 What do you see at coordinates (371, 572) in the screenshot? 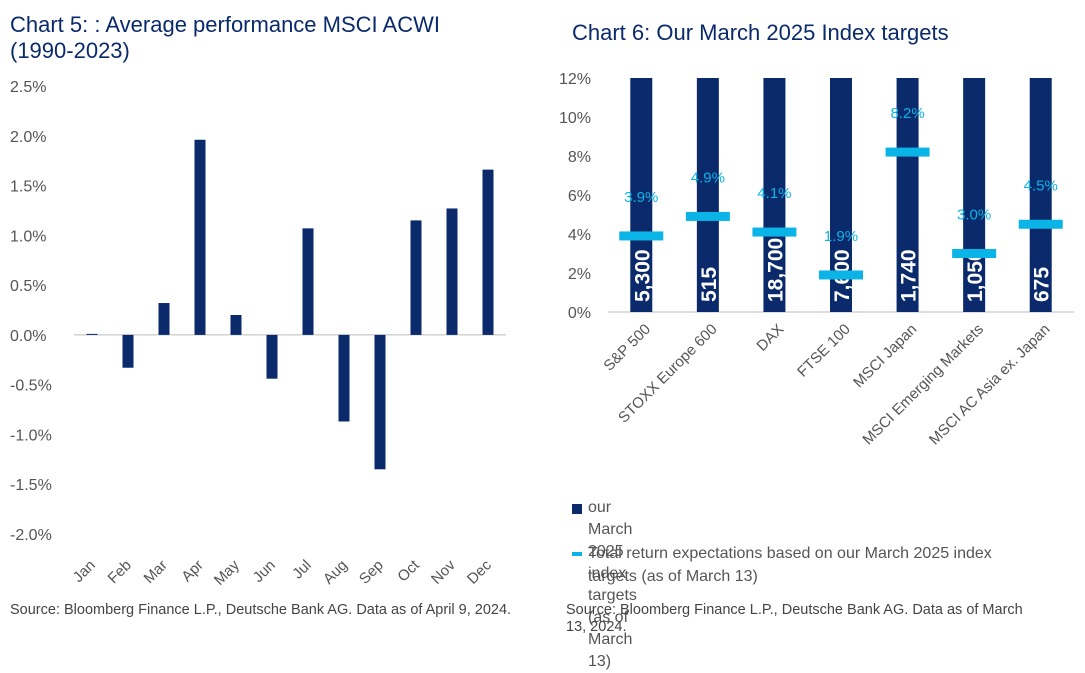
I see `x-tick-label: Sep` at bounding box center [371, 572].